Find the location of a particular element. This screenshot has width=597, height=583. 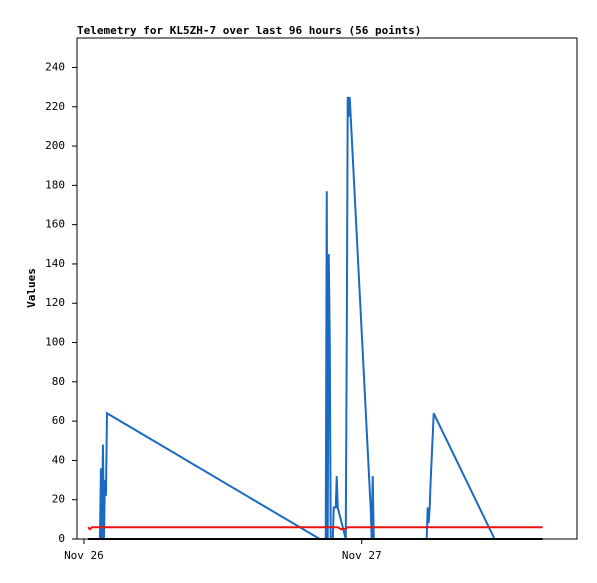

y-axis-label: Values is located at coordinates (31, 288).